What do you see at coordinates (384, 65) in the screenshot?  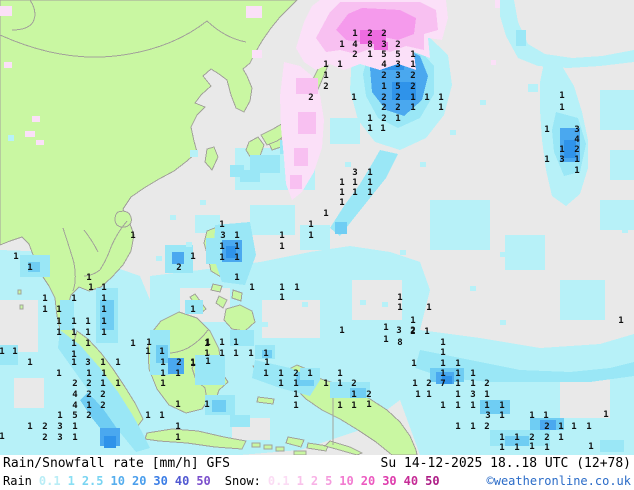 I see `precip-value-label: 4` at bounding box center [384, 65].